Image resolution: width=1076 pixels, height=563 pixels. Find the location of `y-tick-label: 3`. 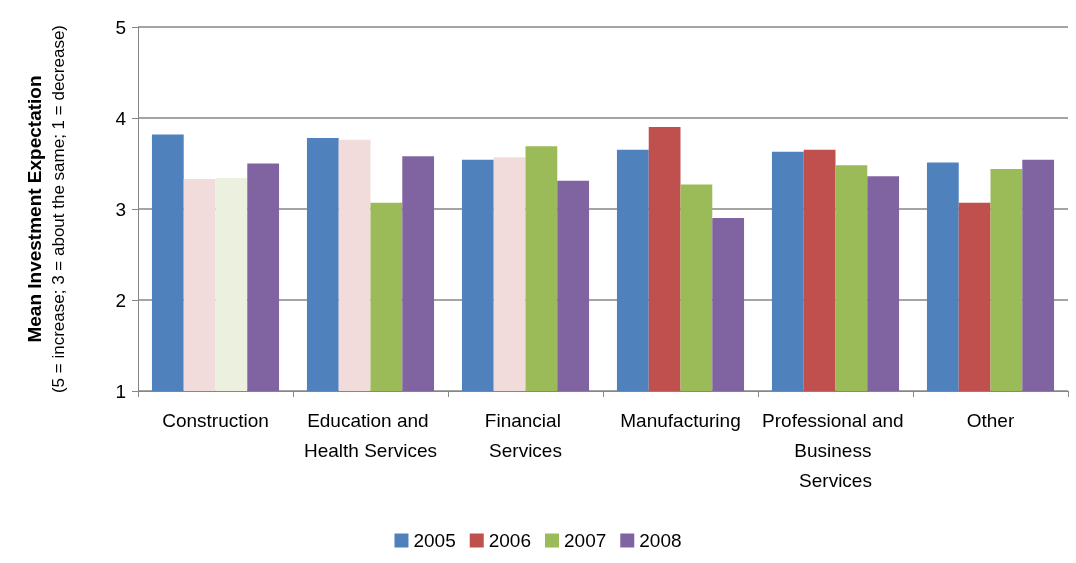

y-tick-label: 3 is located at coordinates (120, 209).